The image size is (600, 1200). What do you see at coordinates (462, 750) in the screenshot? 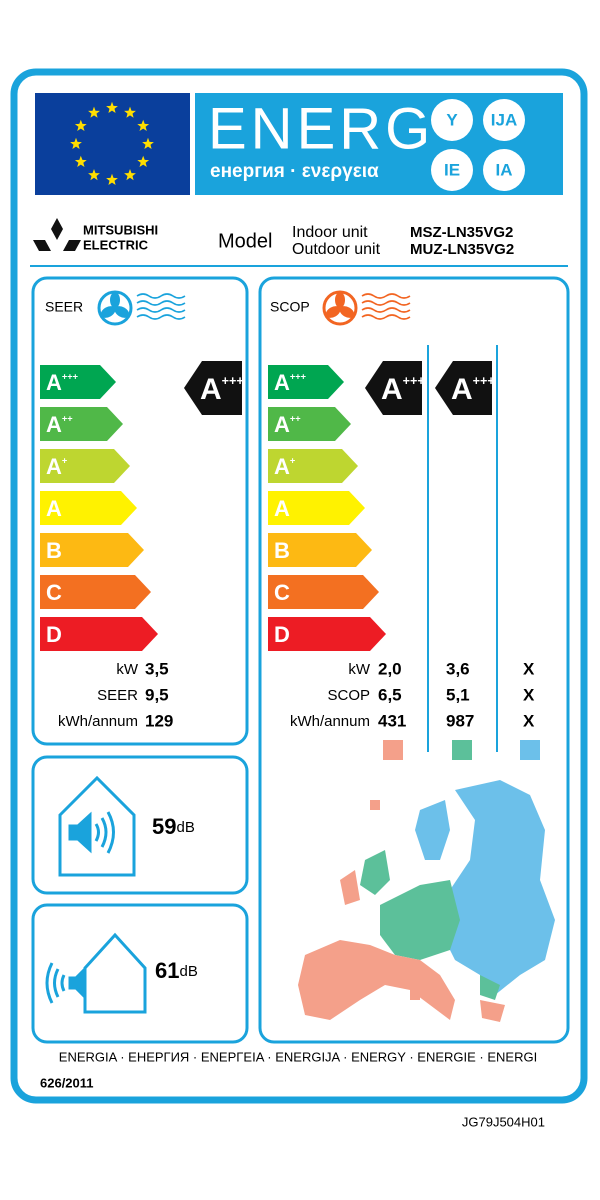
I see `average-climate-swatch` at bounding box center [462, 750].